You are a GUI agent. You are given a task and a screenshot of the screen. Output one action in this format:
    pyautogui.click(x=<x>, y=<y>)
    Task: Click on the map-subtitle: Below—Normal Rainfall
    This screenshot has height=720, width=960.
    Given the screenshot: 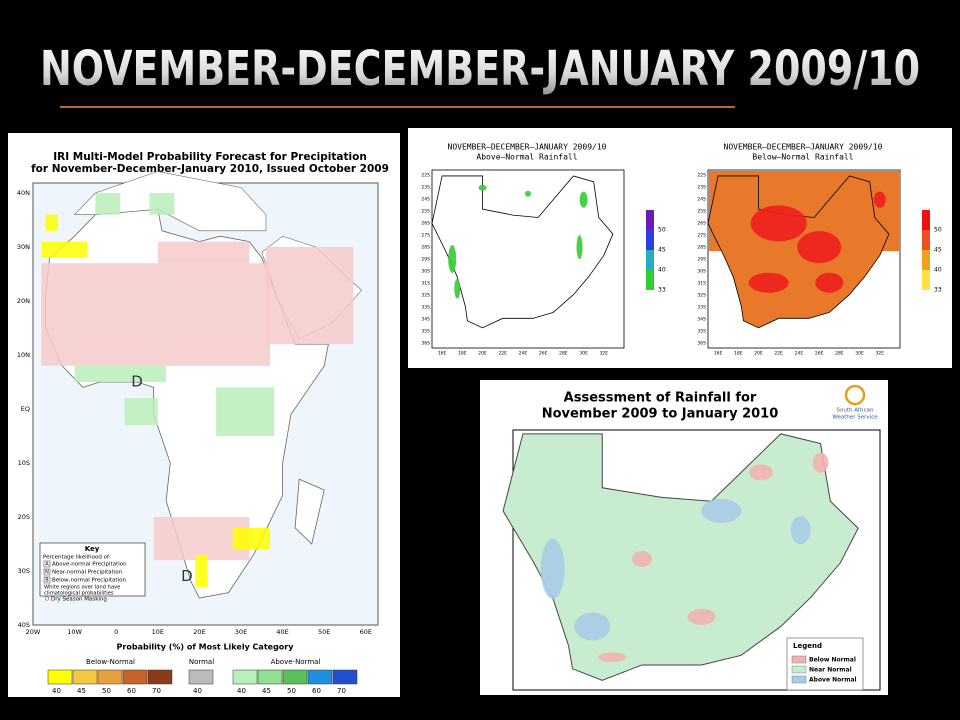 What is the action you would take?
    pyautogui.click(x=802, y=157)
    